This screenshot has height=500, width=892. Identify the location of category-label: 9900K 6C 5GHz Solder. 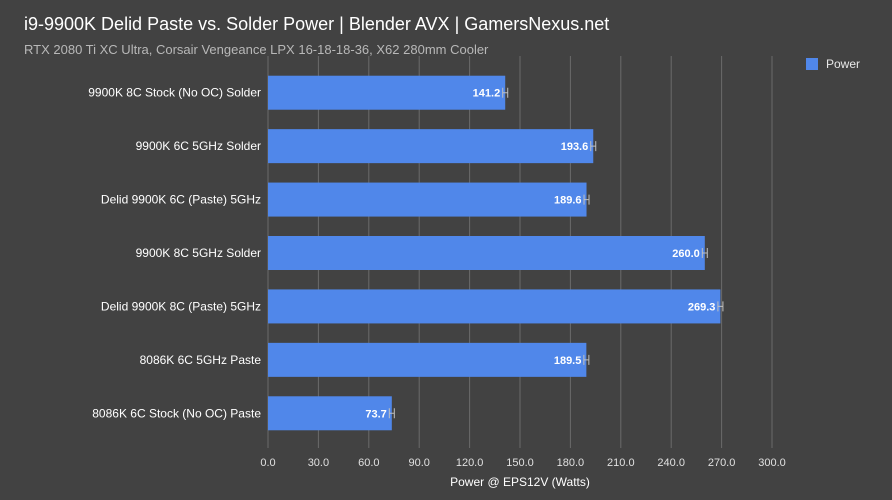
(198, 146).